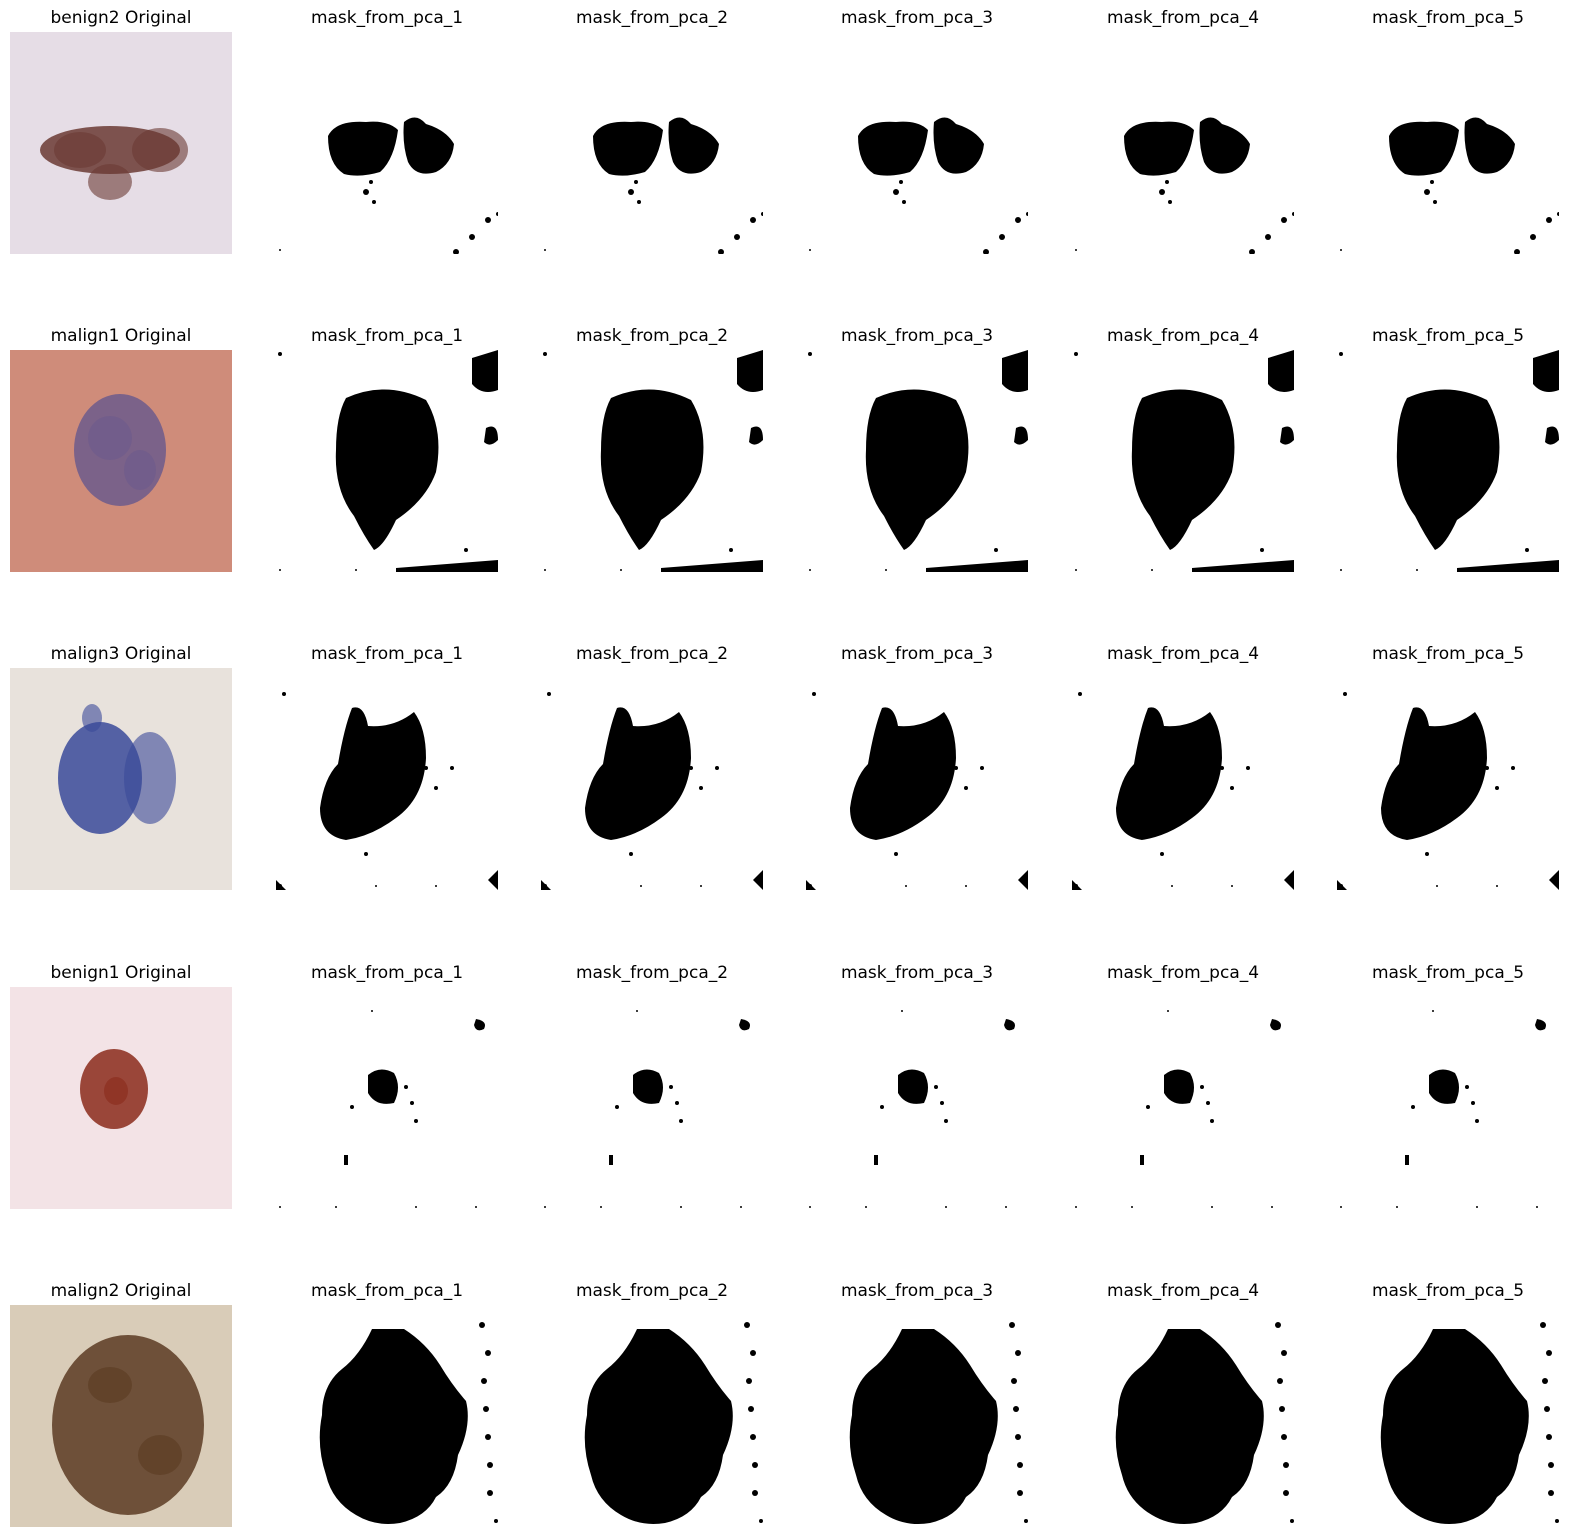  I want to click on original-title: malign2 Original, so click(121, 1291).